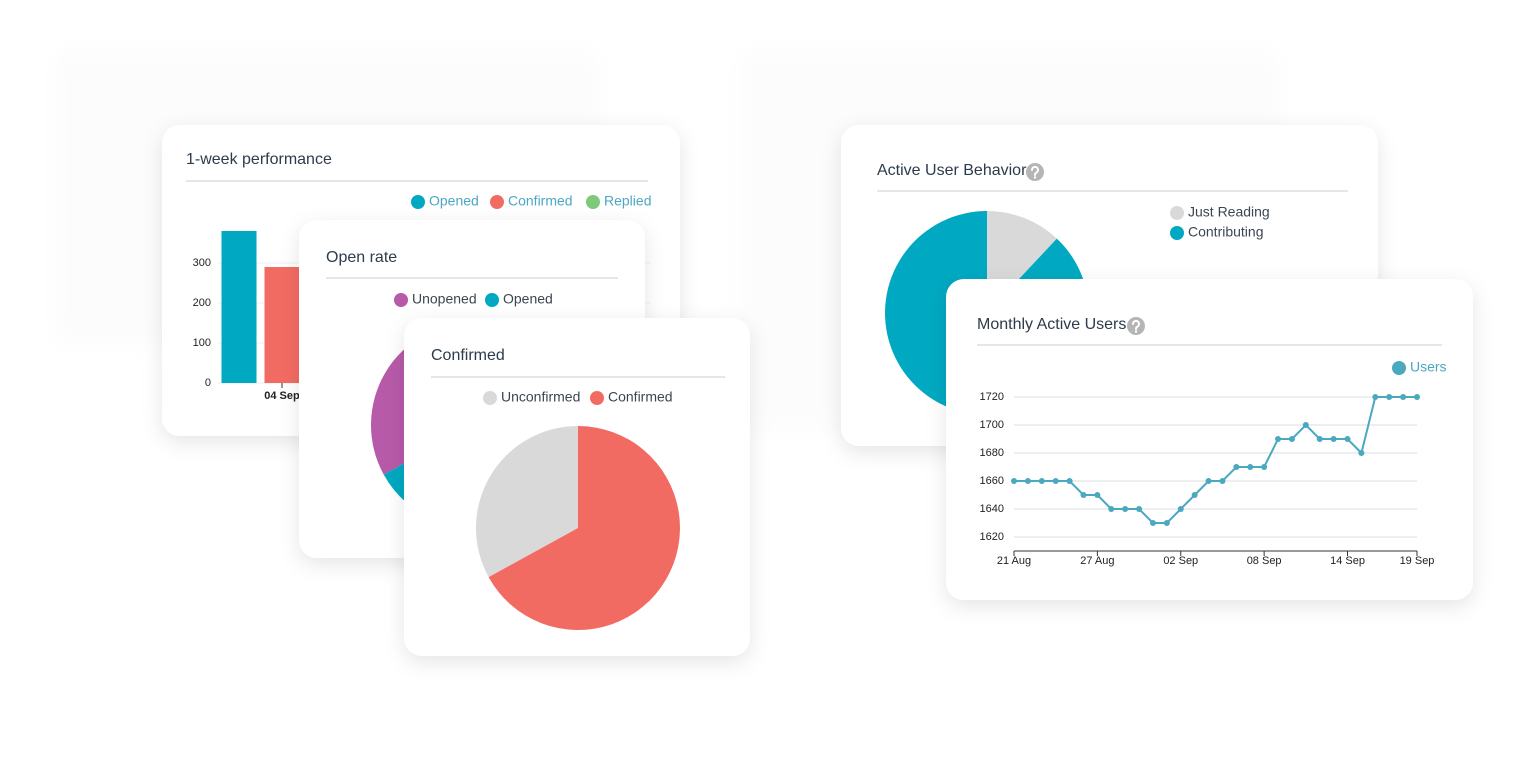  Describe the element at coordinates (444, 299) in the screenshot. I see `legend-label: Unopened` at that location.